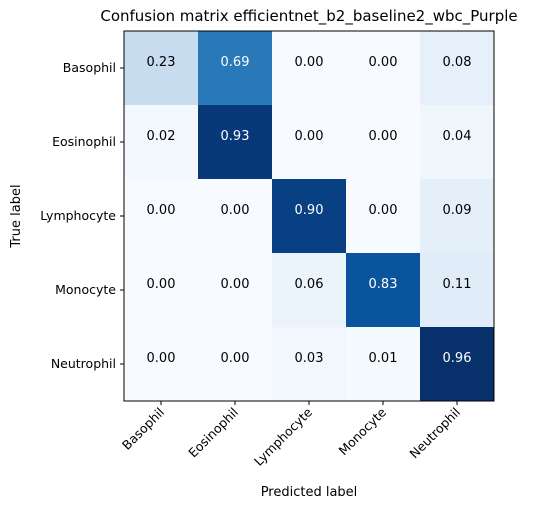  Describe the element at coordinates (309, 492) in the screenshot. I see `x-axis-label: Predicted label` at that location.